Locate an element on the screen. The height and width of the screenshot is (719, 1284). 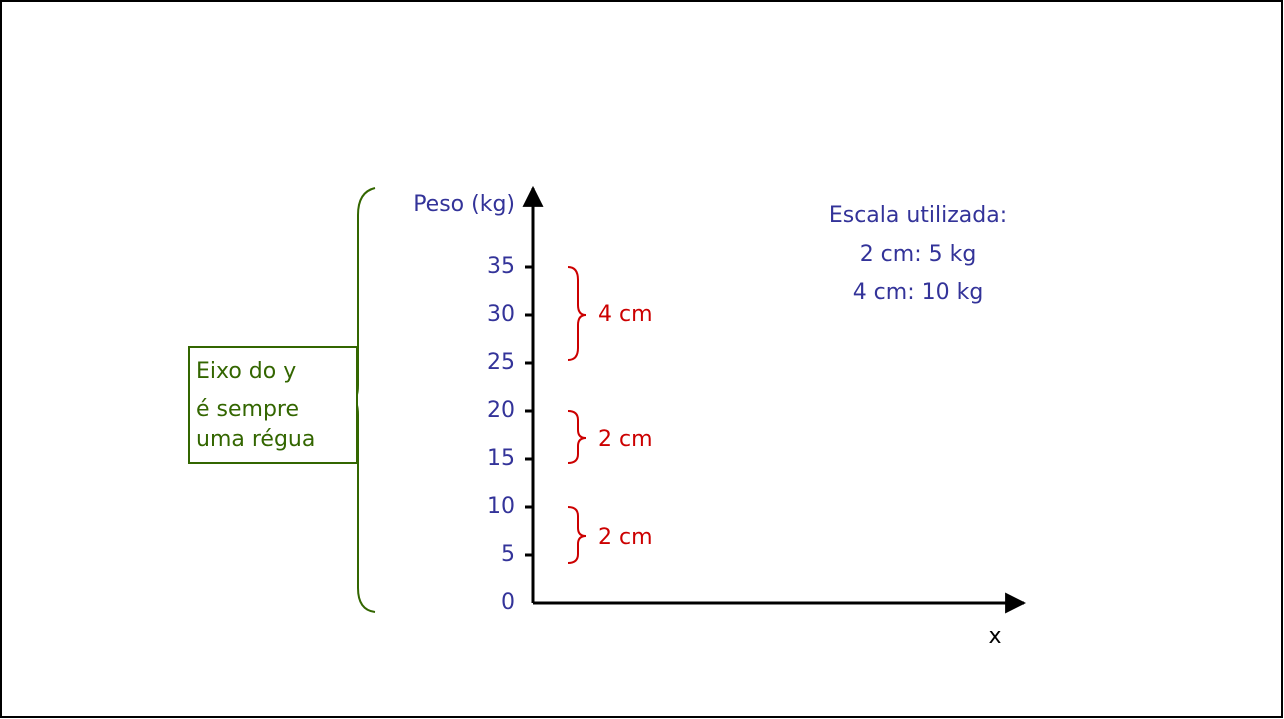
note-line: Eixo do y is located at coordinates (246, 371).